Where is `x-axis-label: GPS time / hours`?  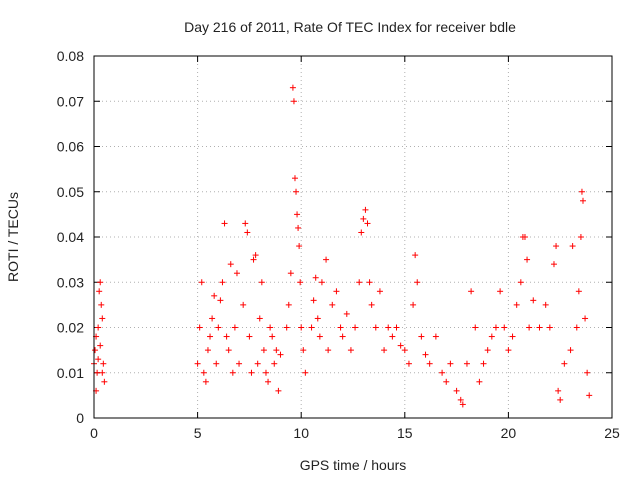 x-axis-label: GPS time / hours is located at coordinates (353, 465).